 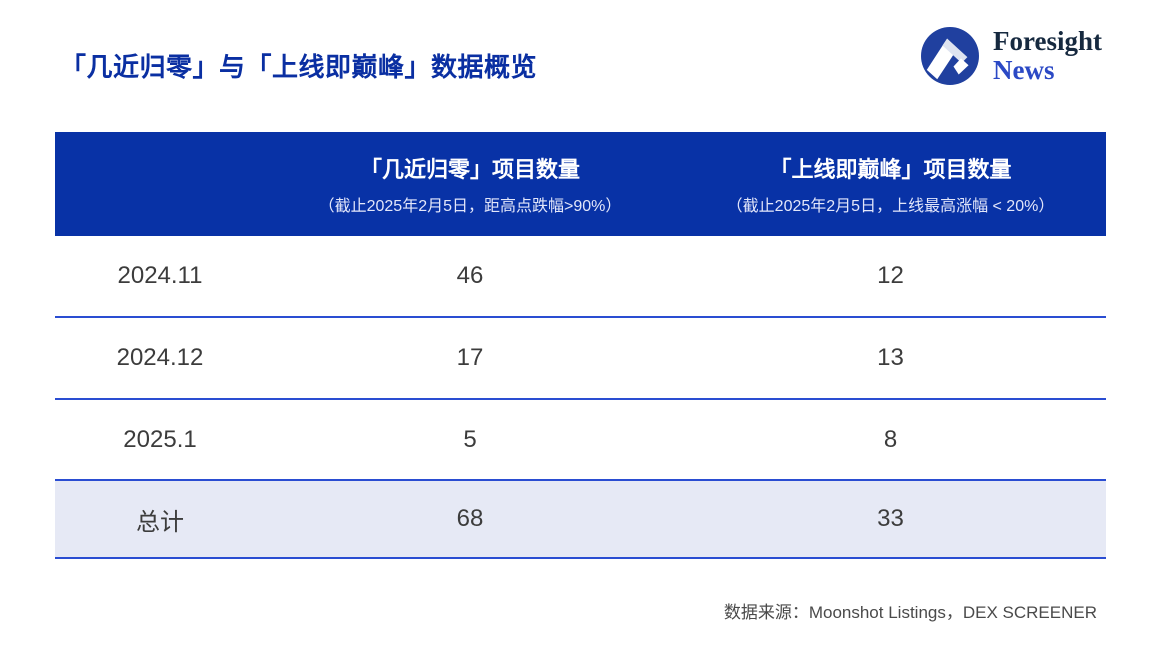 What do you see at coordinates (580, 440) in the screenshot?
I see `table-row: 2025.1 5 8` at bounding box center [580, 440].